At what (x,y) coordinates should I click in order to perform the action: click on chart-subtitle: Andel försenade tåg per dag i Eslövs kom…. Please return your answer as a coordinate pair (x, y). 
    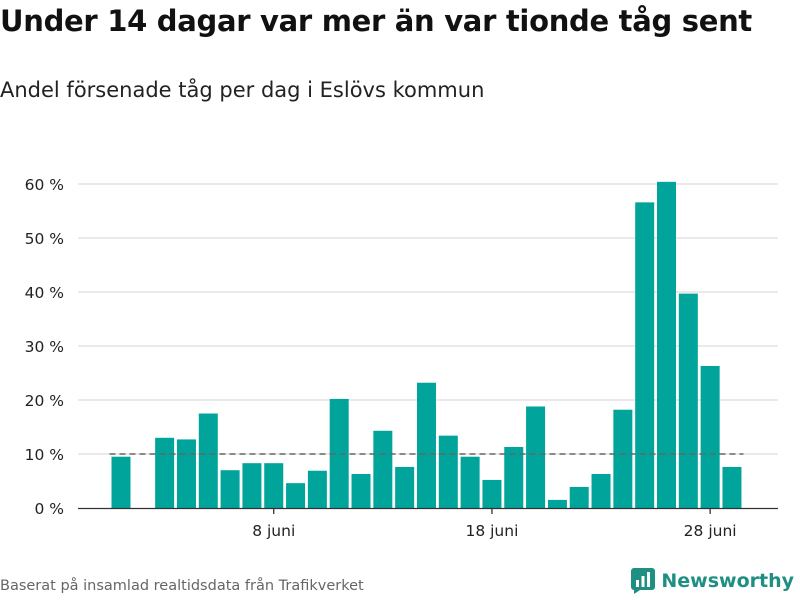
    Looking at the image, I should click on (242, 90).